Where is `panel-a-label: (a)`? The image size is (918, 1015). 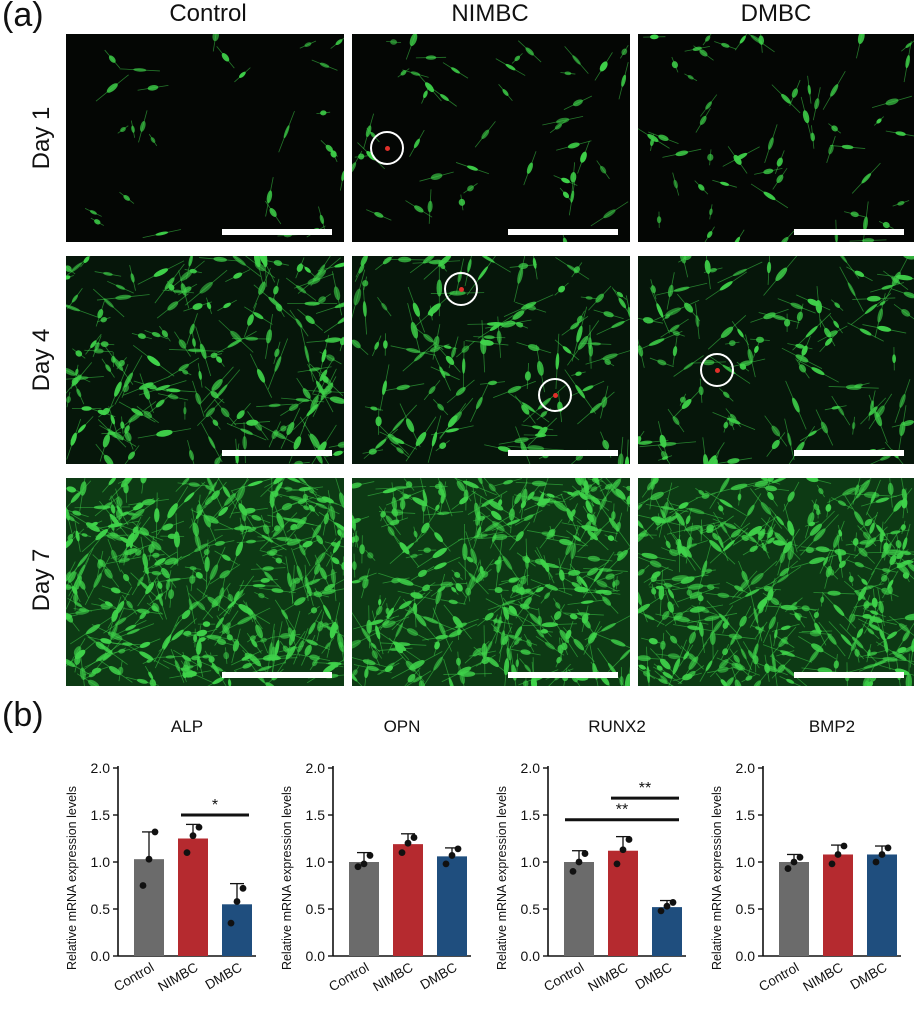 panel-a-label: (a) is located at coordinates (23, 17).